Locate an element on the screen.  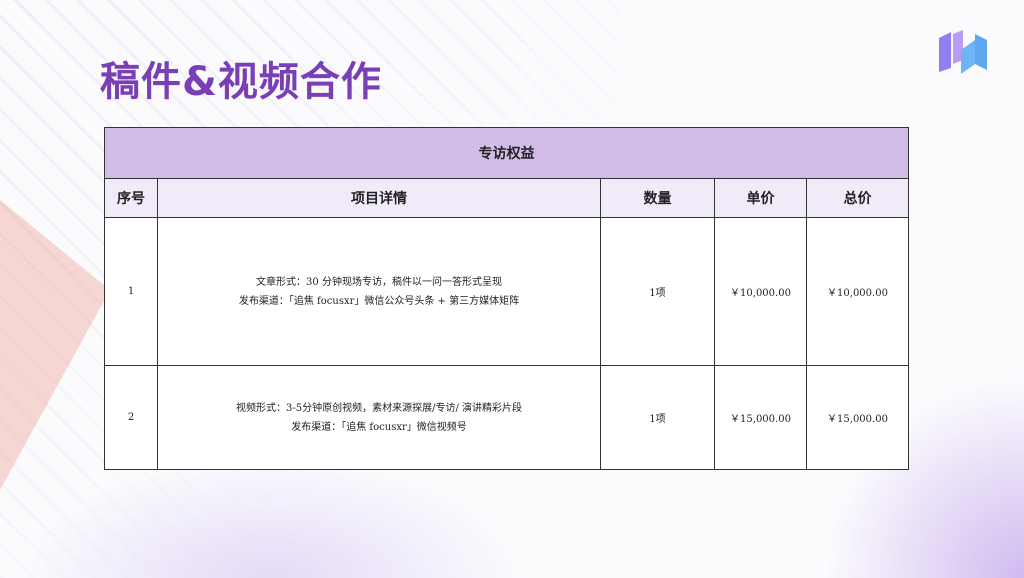
row-unit-price: ￥10,000.00 is located at coordinates (760, 291).